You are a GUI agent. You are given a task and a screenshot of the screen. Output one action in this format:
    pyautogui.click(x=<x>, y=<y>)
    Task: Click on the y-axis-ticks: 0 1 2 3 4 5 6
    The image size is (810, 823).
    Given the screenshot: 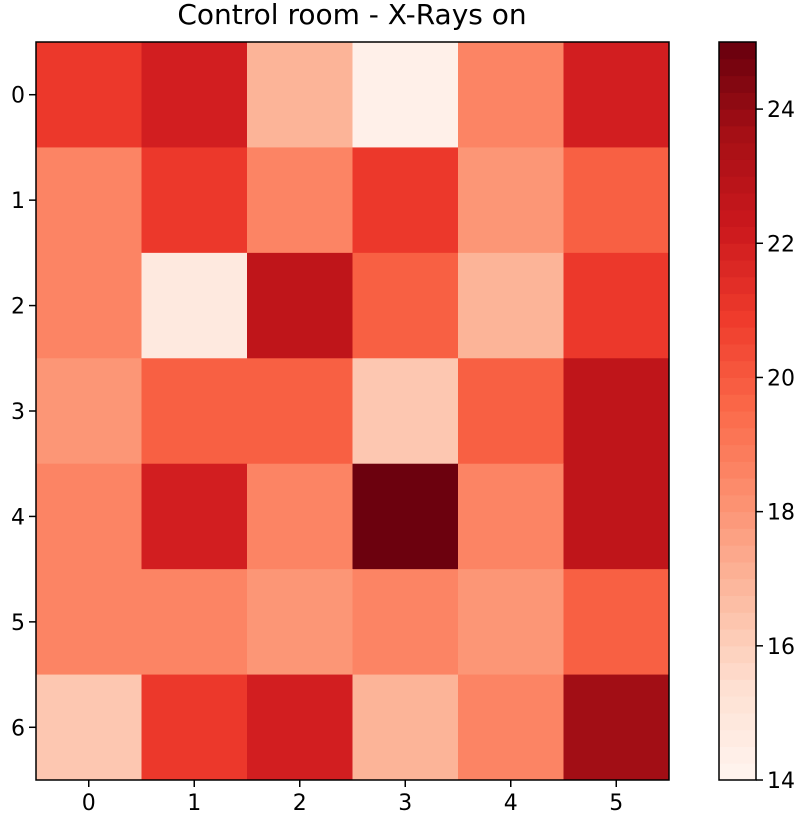 What is the action you would take?
    pyautogui.click(x=23, y=412)
    